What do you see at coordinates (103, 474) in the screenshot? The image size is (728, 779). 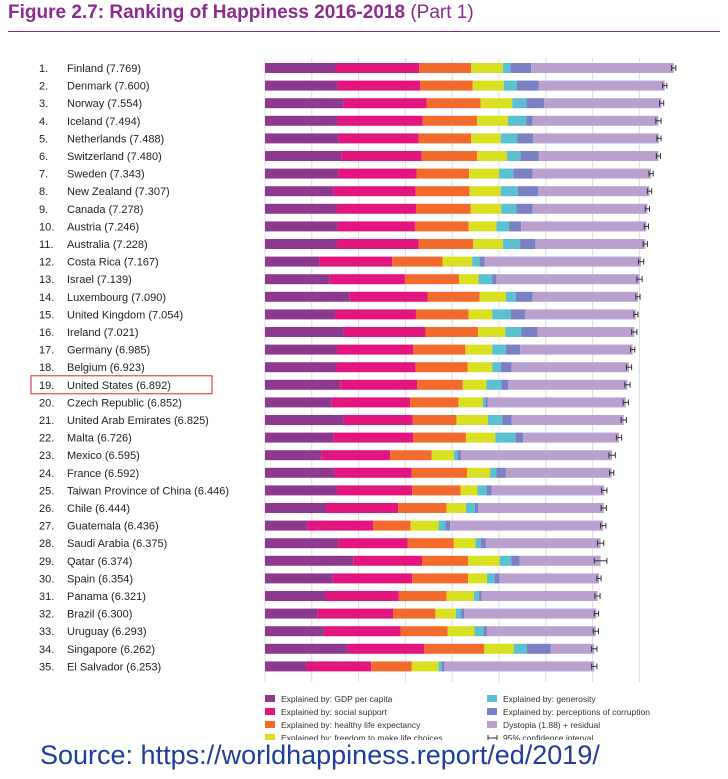 I see `category-name-label: France (6.592)` at bounding box center [103, 474].